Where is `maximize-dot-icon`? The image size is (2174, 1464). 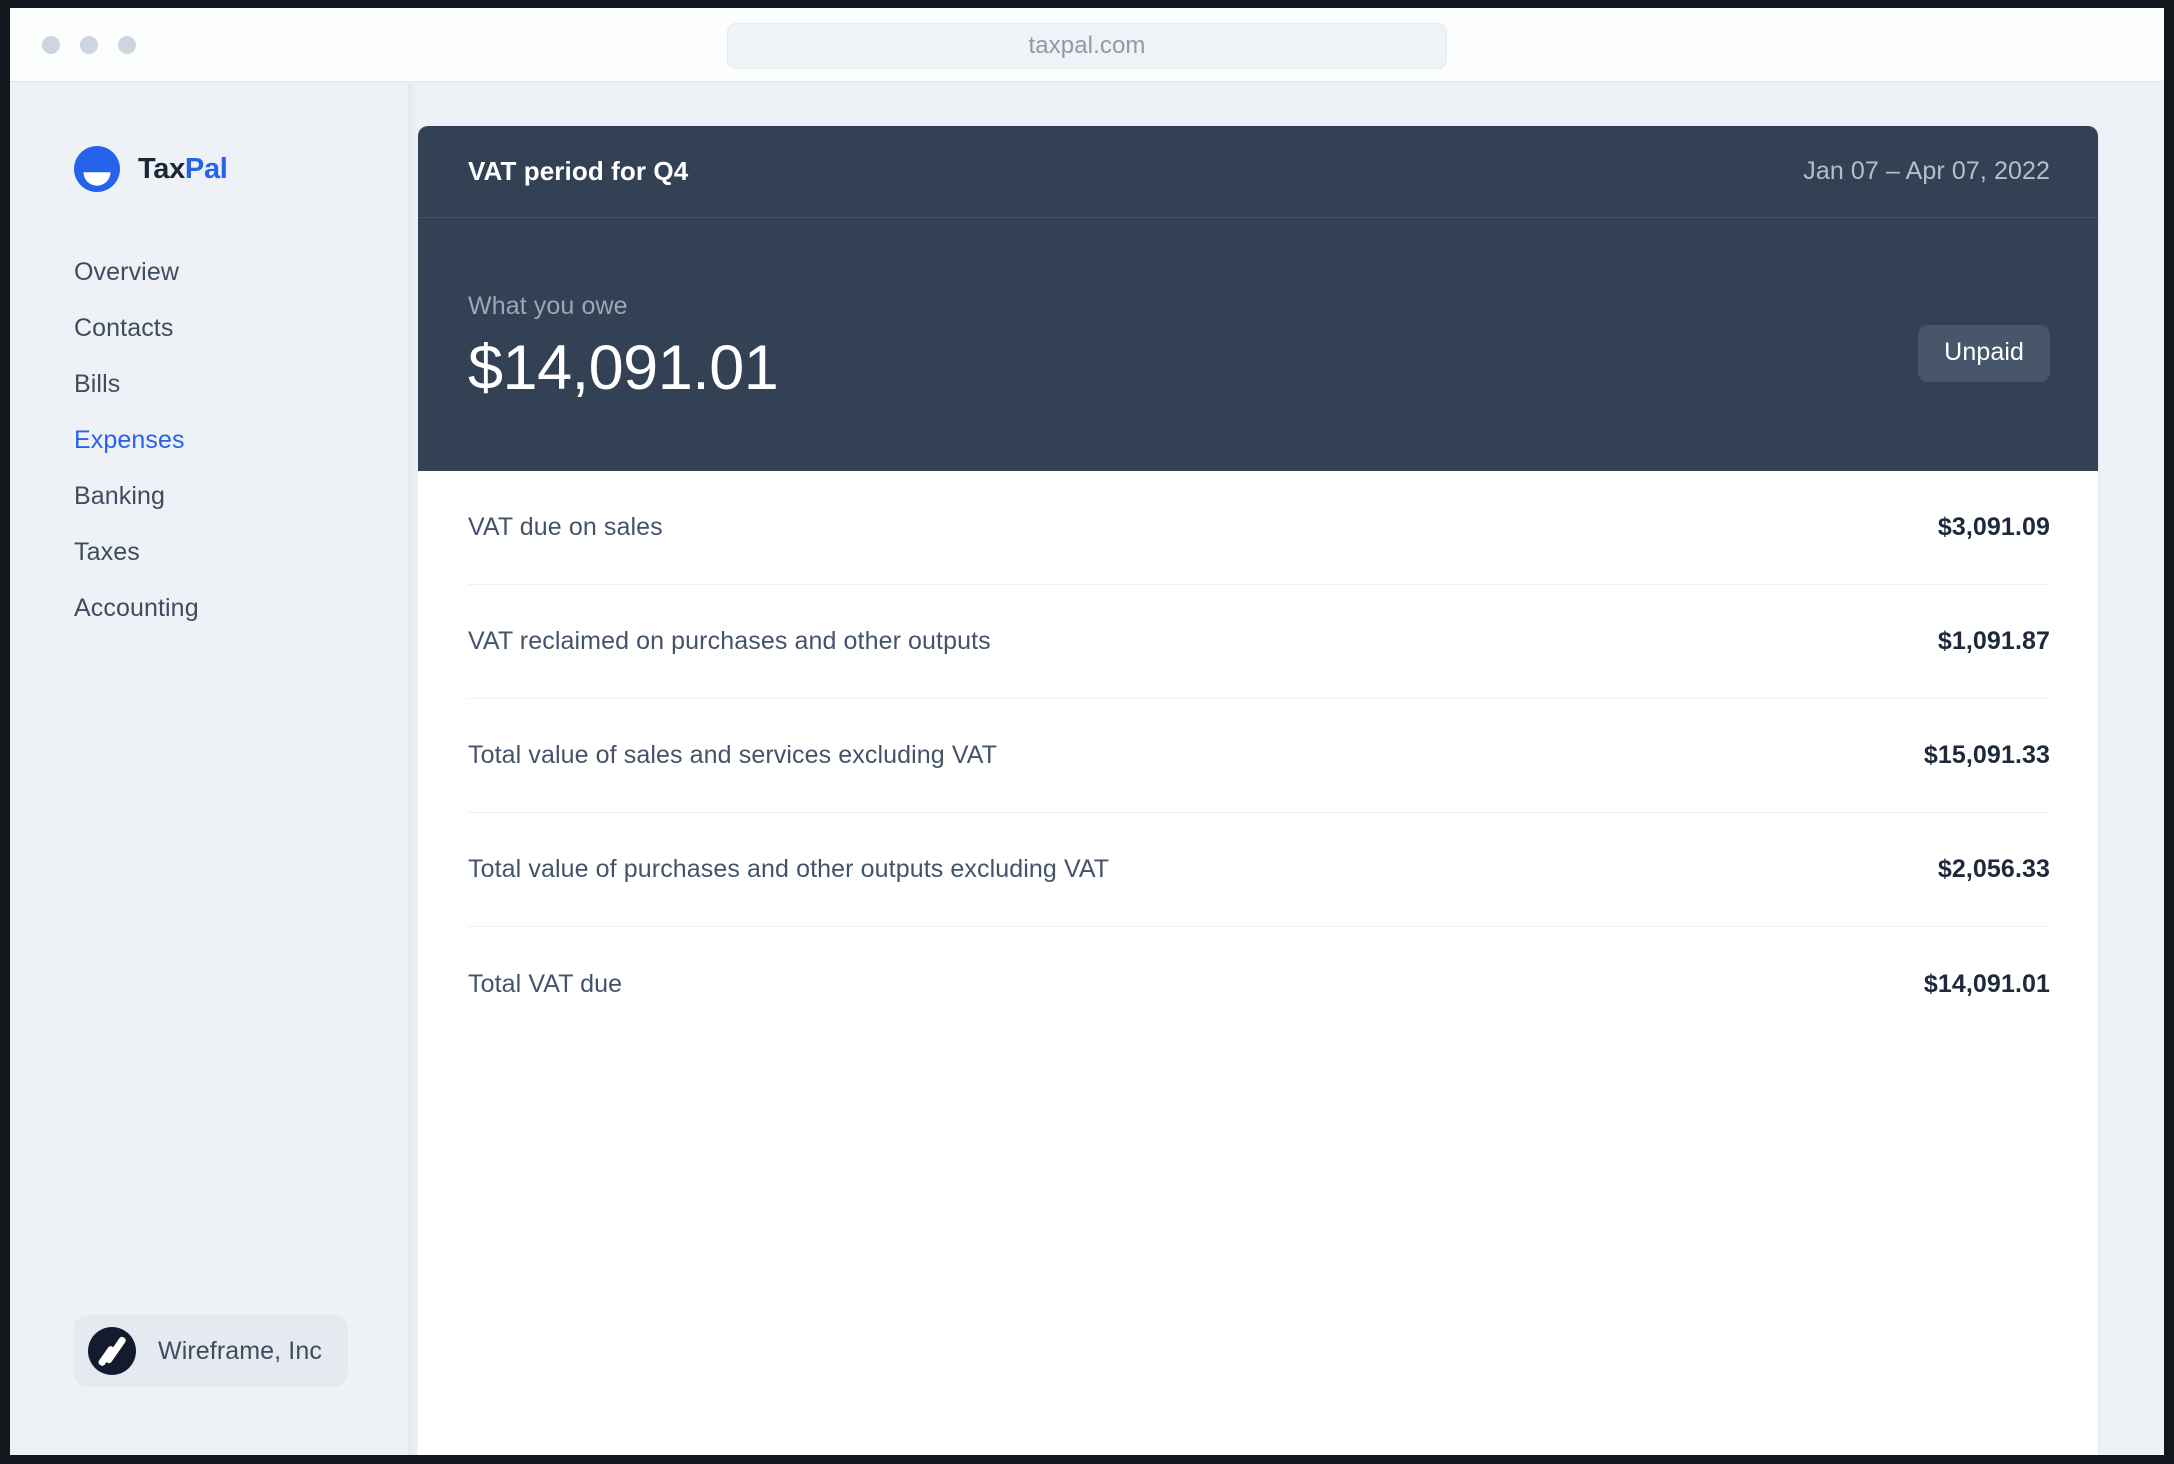
maximize-dot-icon is located at coordinates (127, 44).